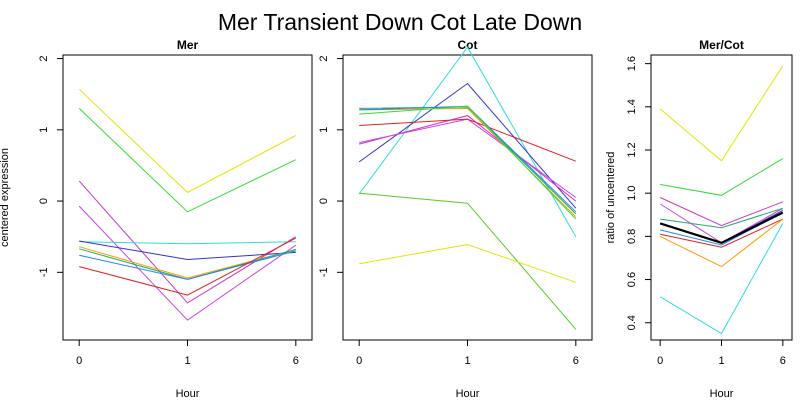 The width and height of the screenshot is (800, 400). Describe the element at coordinates (400, 22) in the screenshot. I see `figure-title: Mer Transient Down Cot Late Down` at that location.